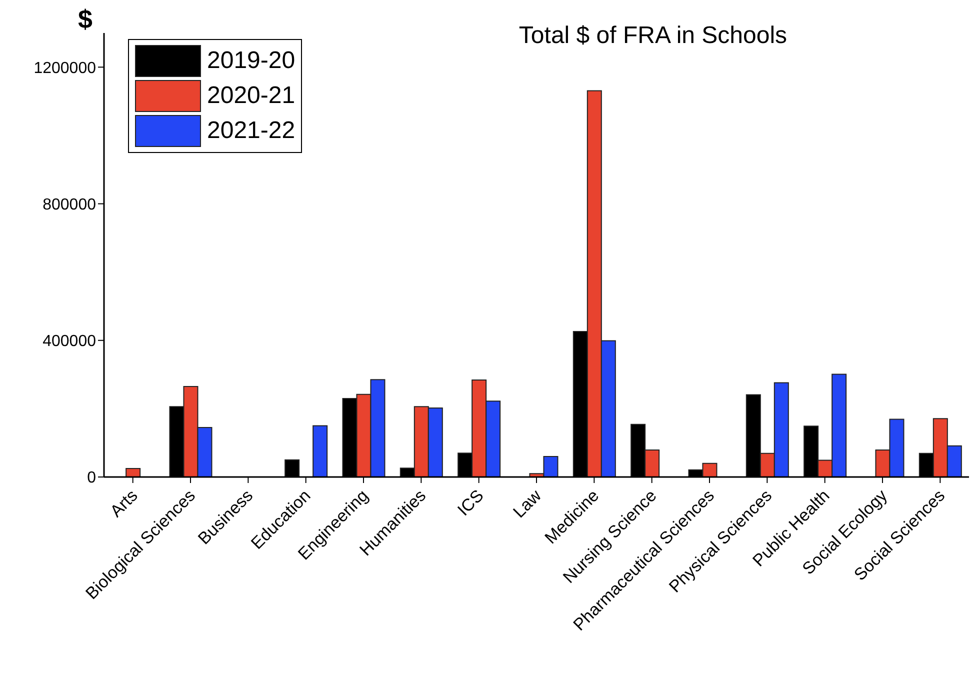 The height and width of the screenshot is (696, 975). Describe the element at coordinates (653, 36) in the screenshot. I see `chart-title: Total $ of FRA in Schools` at that location.